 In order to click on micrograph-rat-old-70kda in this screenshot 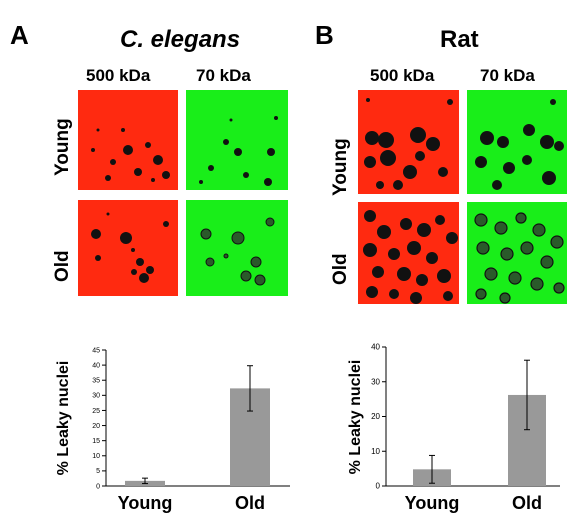, I will do `click(517, 253)`.